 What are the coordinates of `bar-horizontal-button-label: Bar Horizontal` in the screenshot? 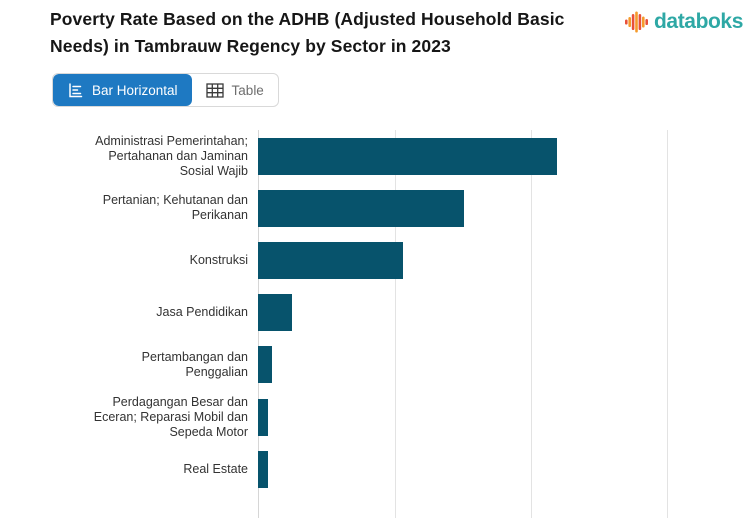 It's located at (135, 90).